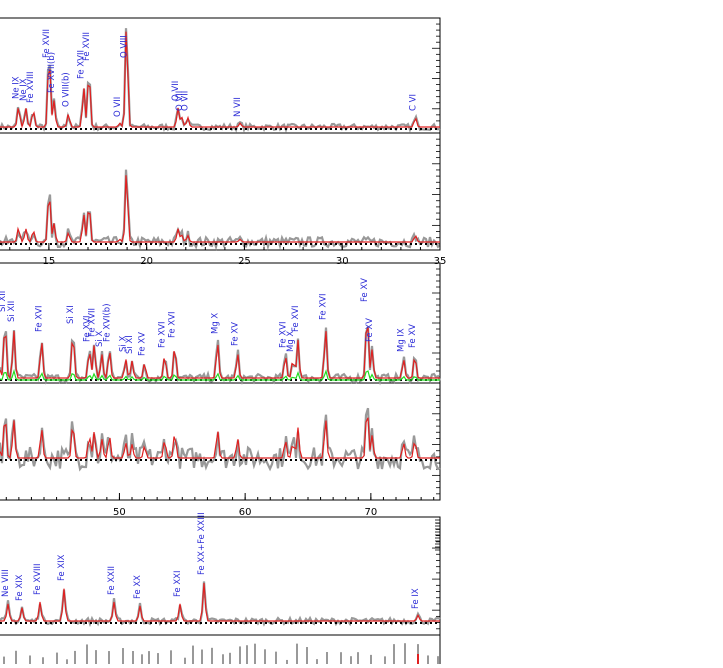 Image resolution: width=723 pixels, height=668 pixels. What do you see at coordinates (342, 261) in the screenshot?
I see `x-tick-label: 30` at bounding box center [342, 261].